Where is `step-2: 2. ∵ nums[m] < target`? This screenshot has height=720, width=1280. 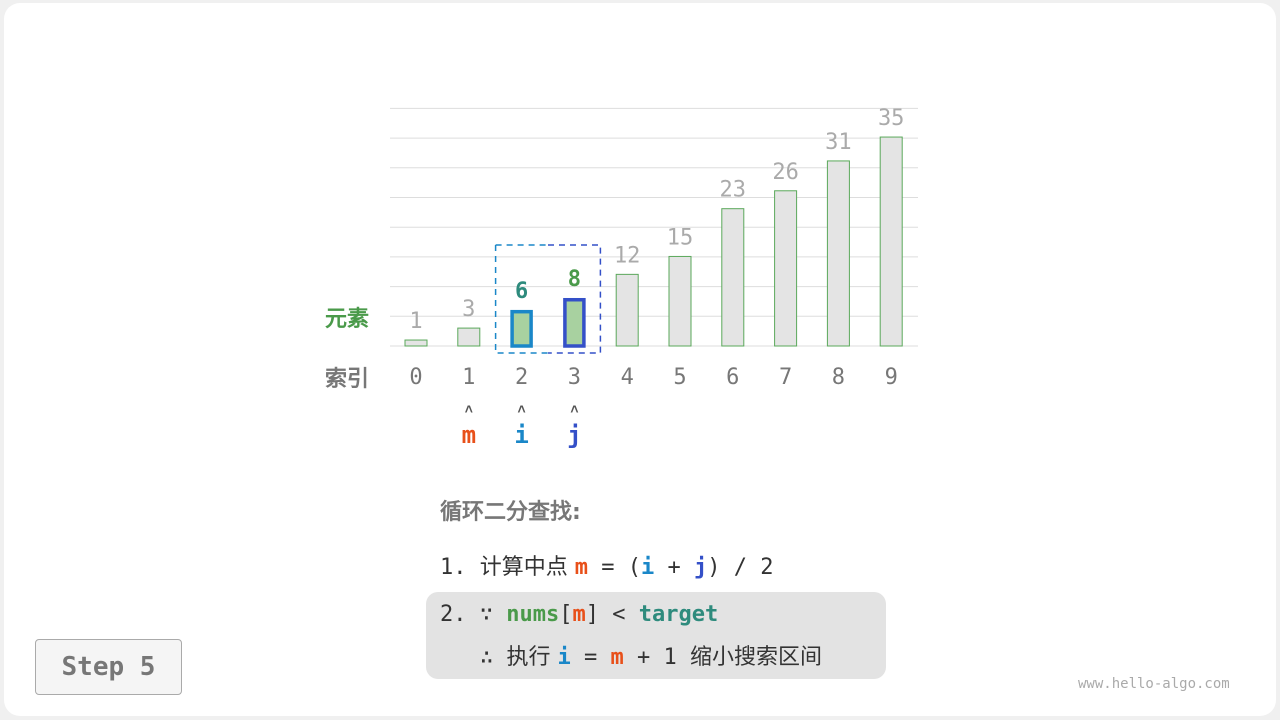 step-2: 2. ∵ nums[m] < target is located at coordinates (579, 614).